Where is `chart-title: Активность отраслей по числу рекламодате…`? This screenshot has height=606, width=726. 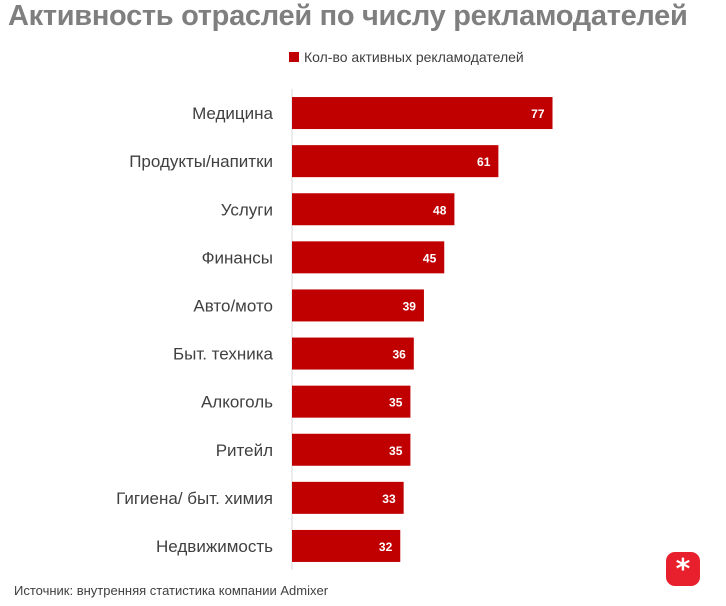
chart-title: Активность отраслей по числу рекламодате… is located at coordinates (348, 16).